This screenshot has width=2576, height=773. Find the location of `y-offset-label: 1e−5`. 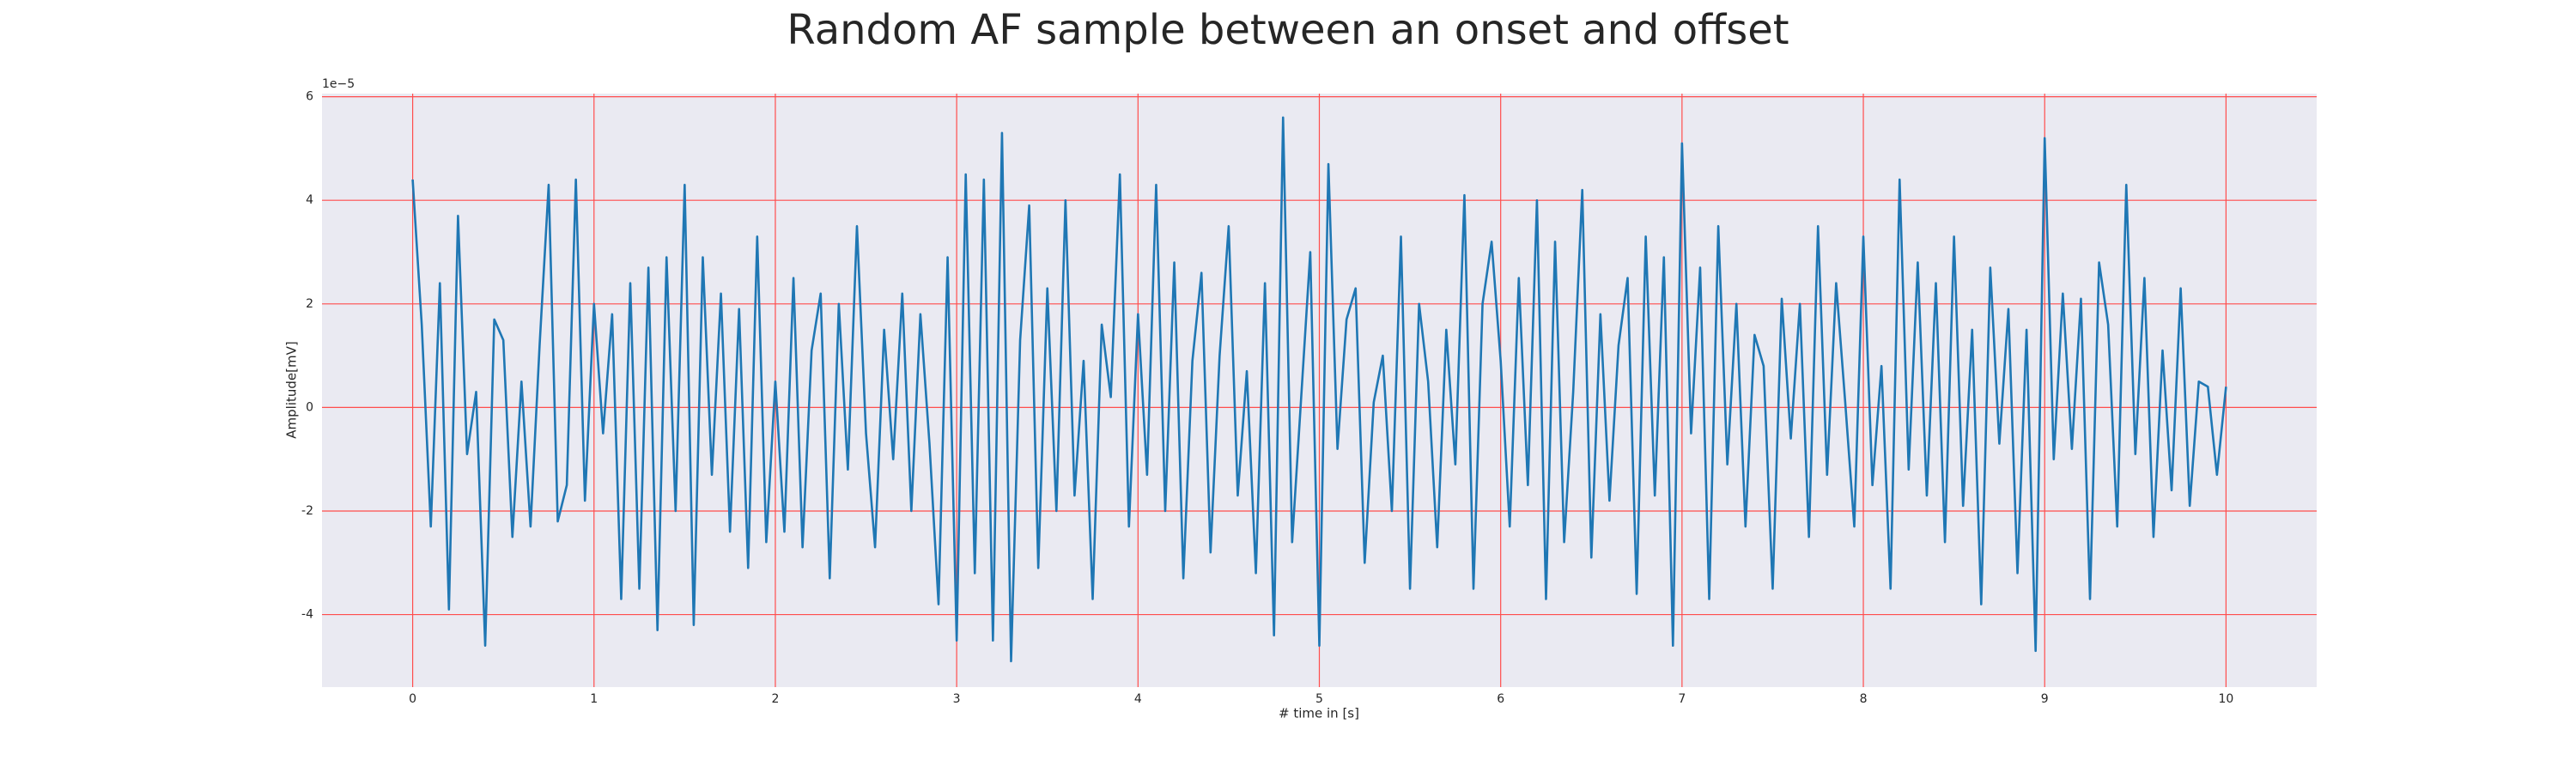

y-offset-label: 1e−5 is located at coordinates (338, 84).